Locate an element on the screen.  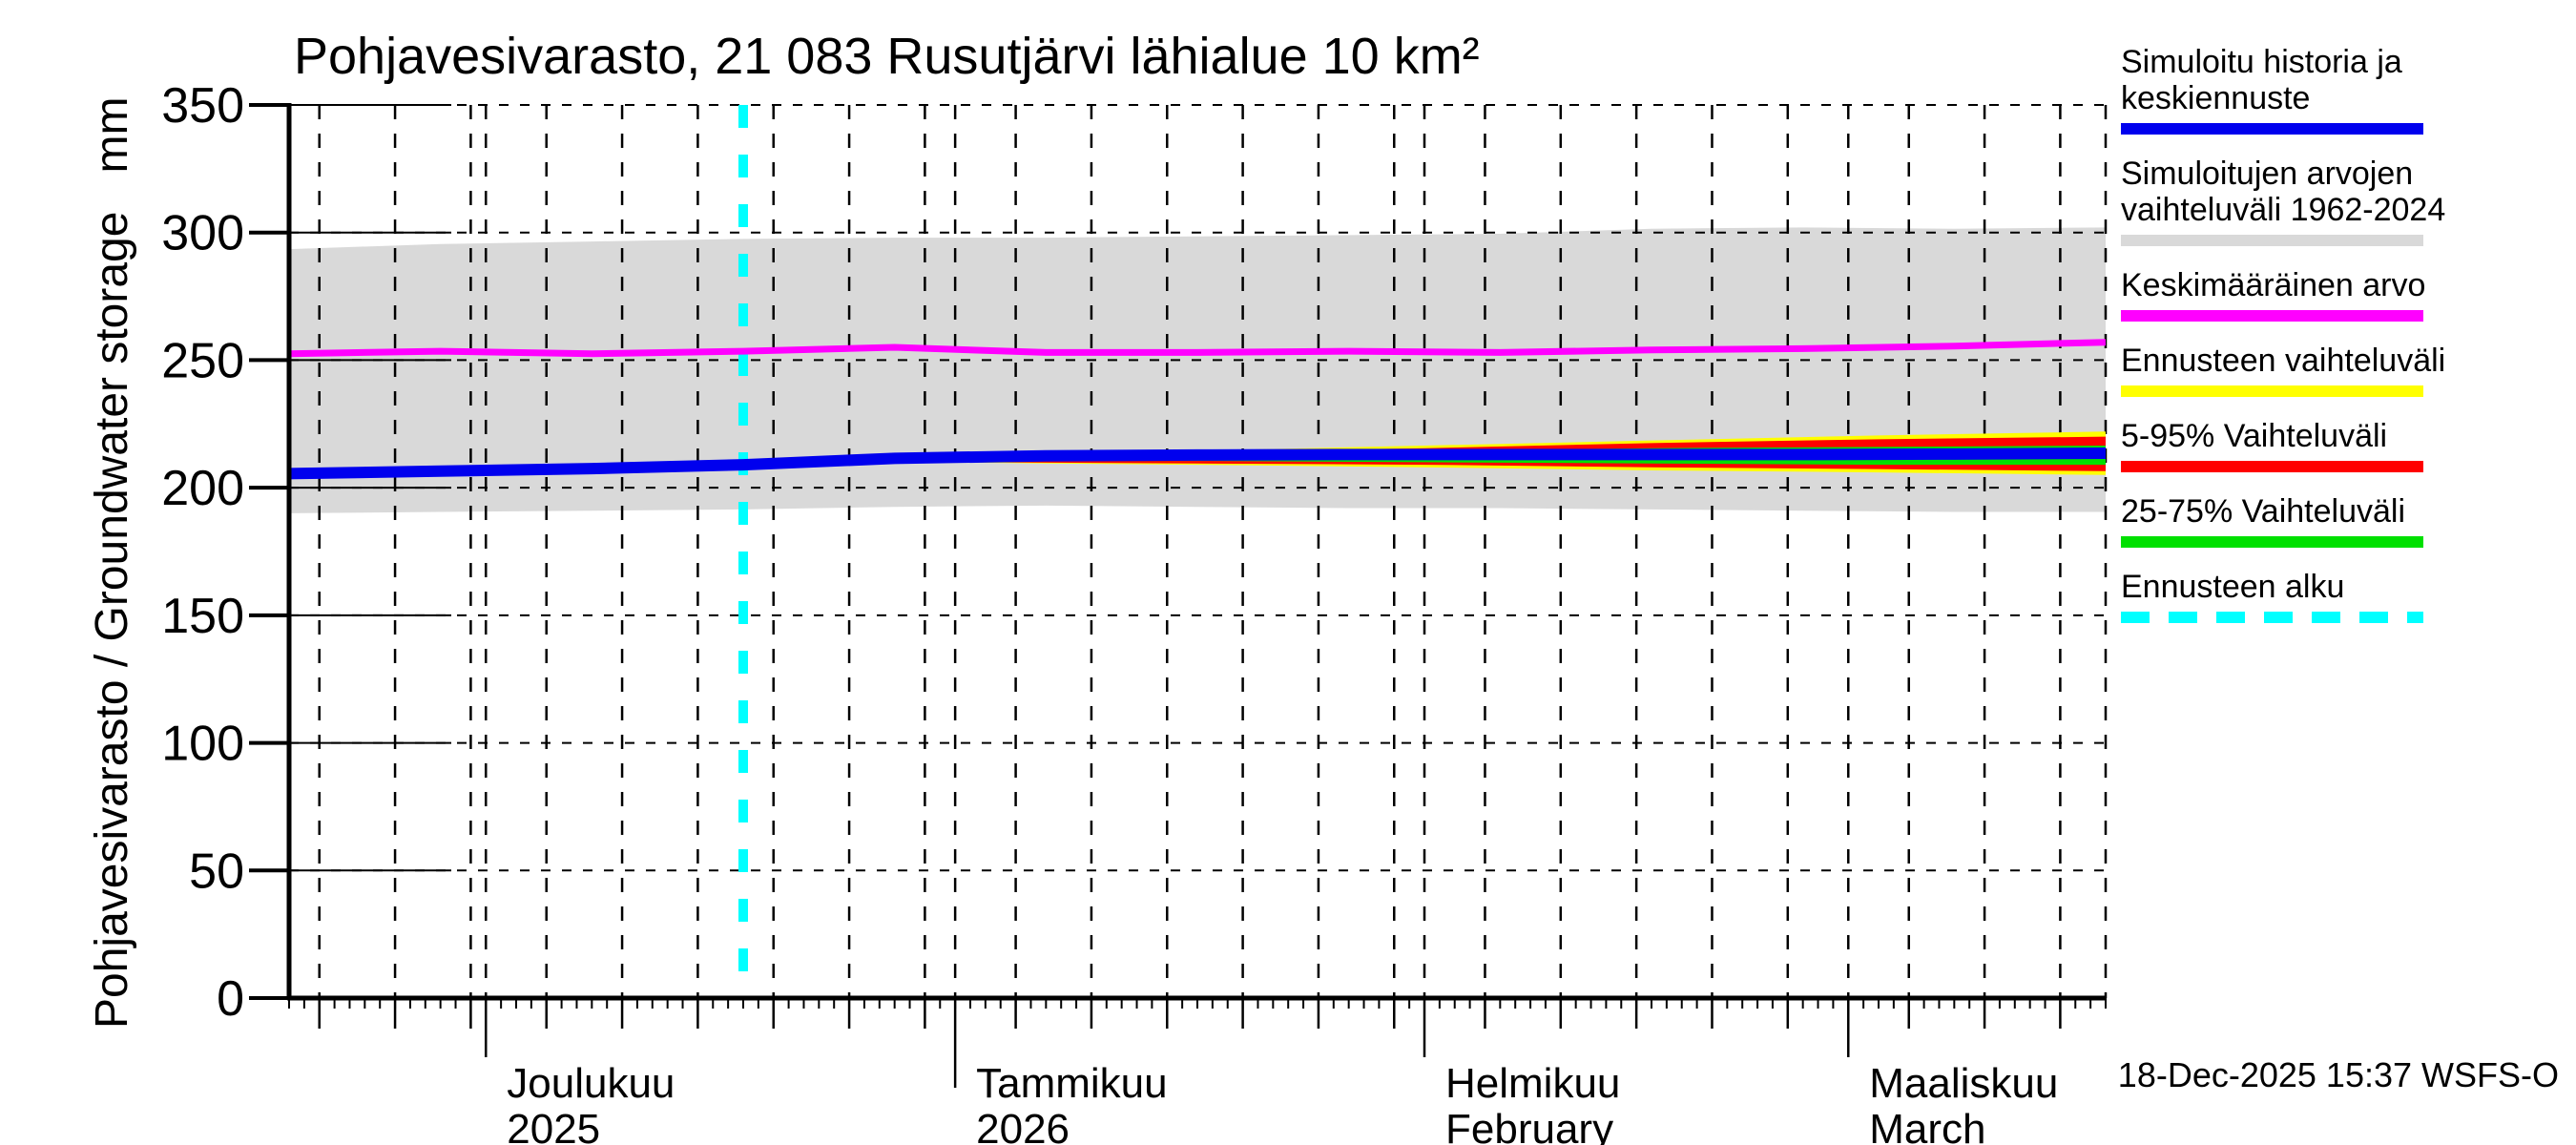
y-tick-label: 350 is located at coordinates (202, 106).